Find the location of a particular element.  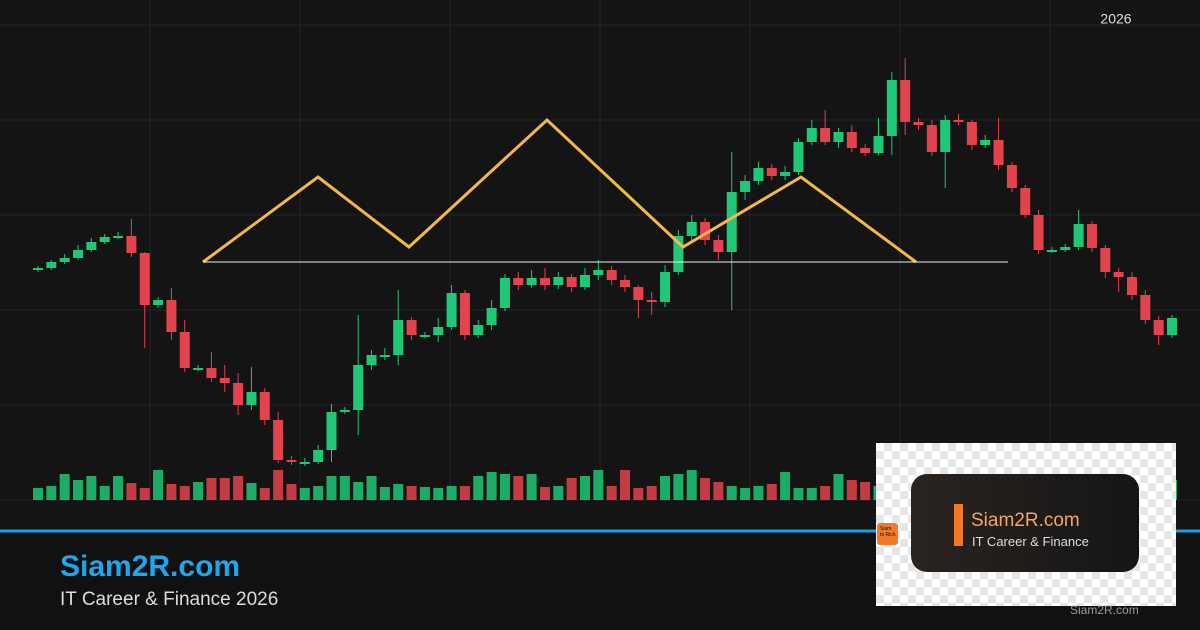

footer-subtitle: IT Career & Finance 2026 is located at coordinates (169, 599).